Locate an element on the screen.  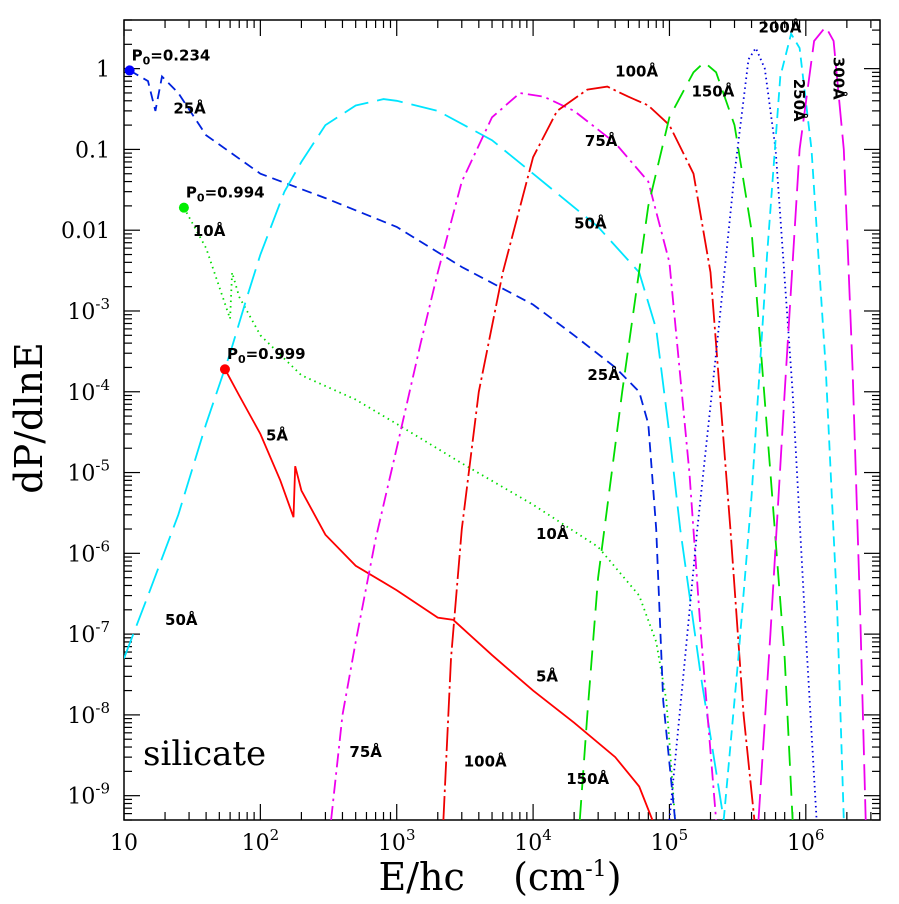
x-tick-label: 10⁶ is located at coordinates (806, 841).